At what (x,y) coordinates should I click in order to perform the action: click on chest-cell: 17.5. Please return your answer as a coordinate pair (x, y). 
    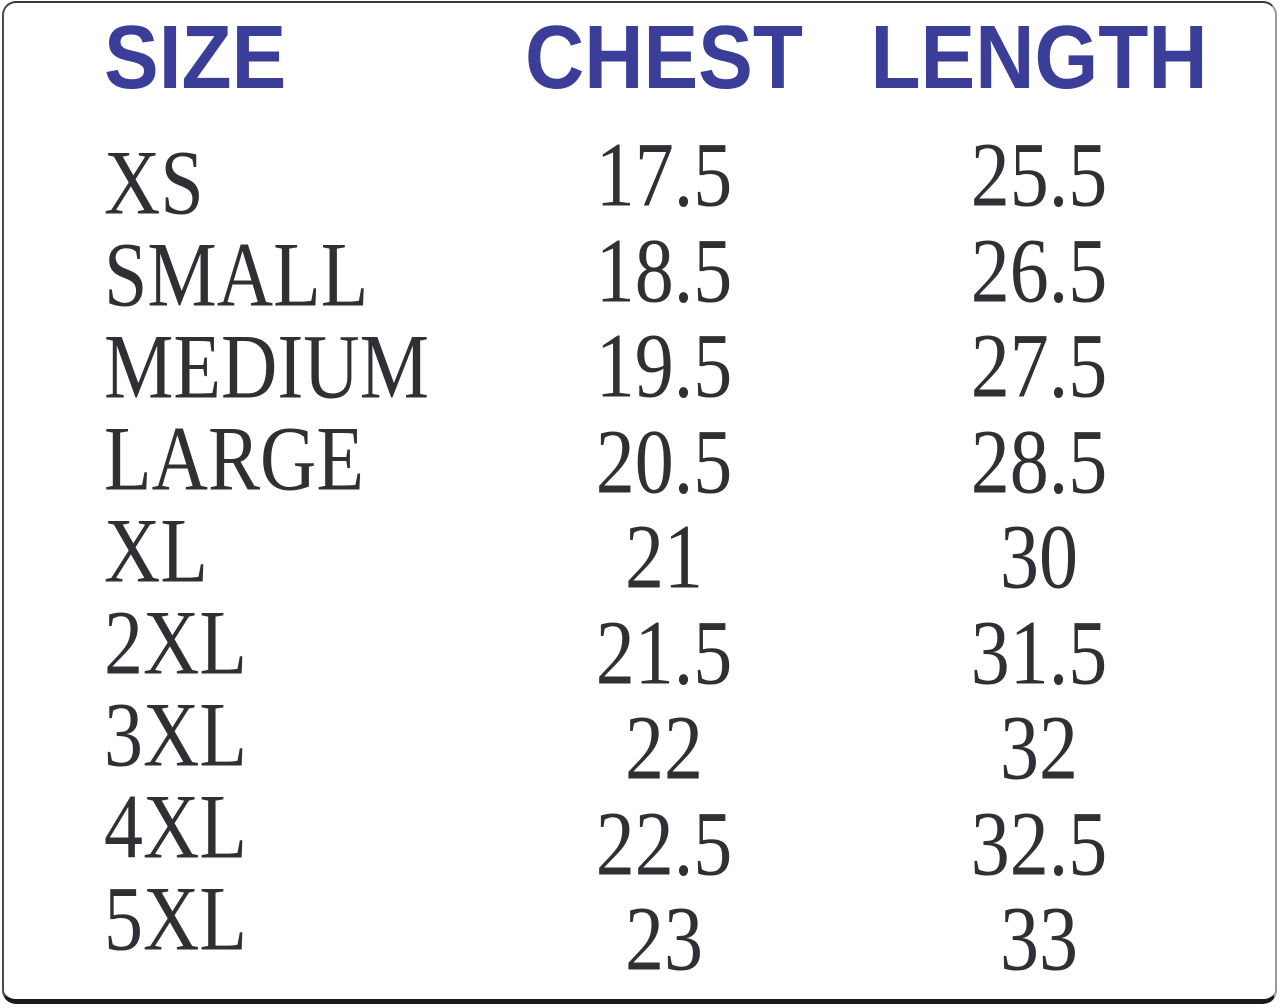
    Looking at the image, I should click on (664, 178).